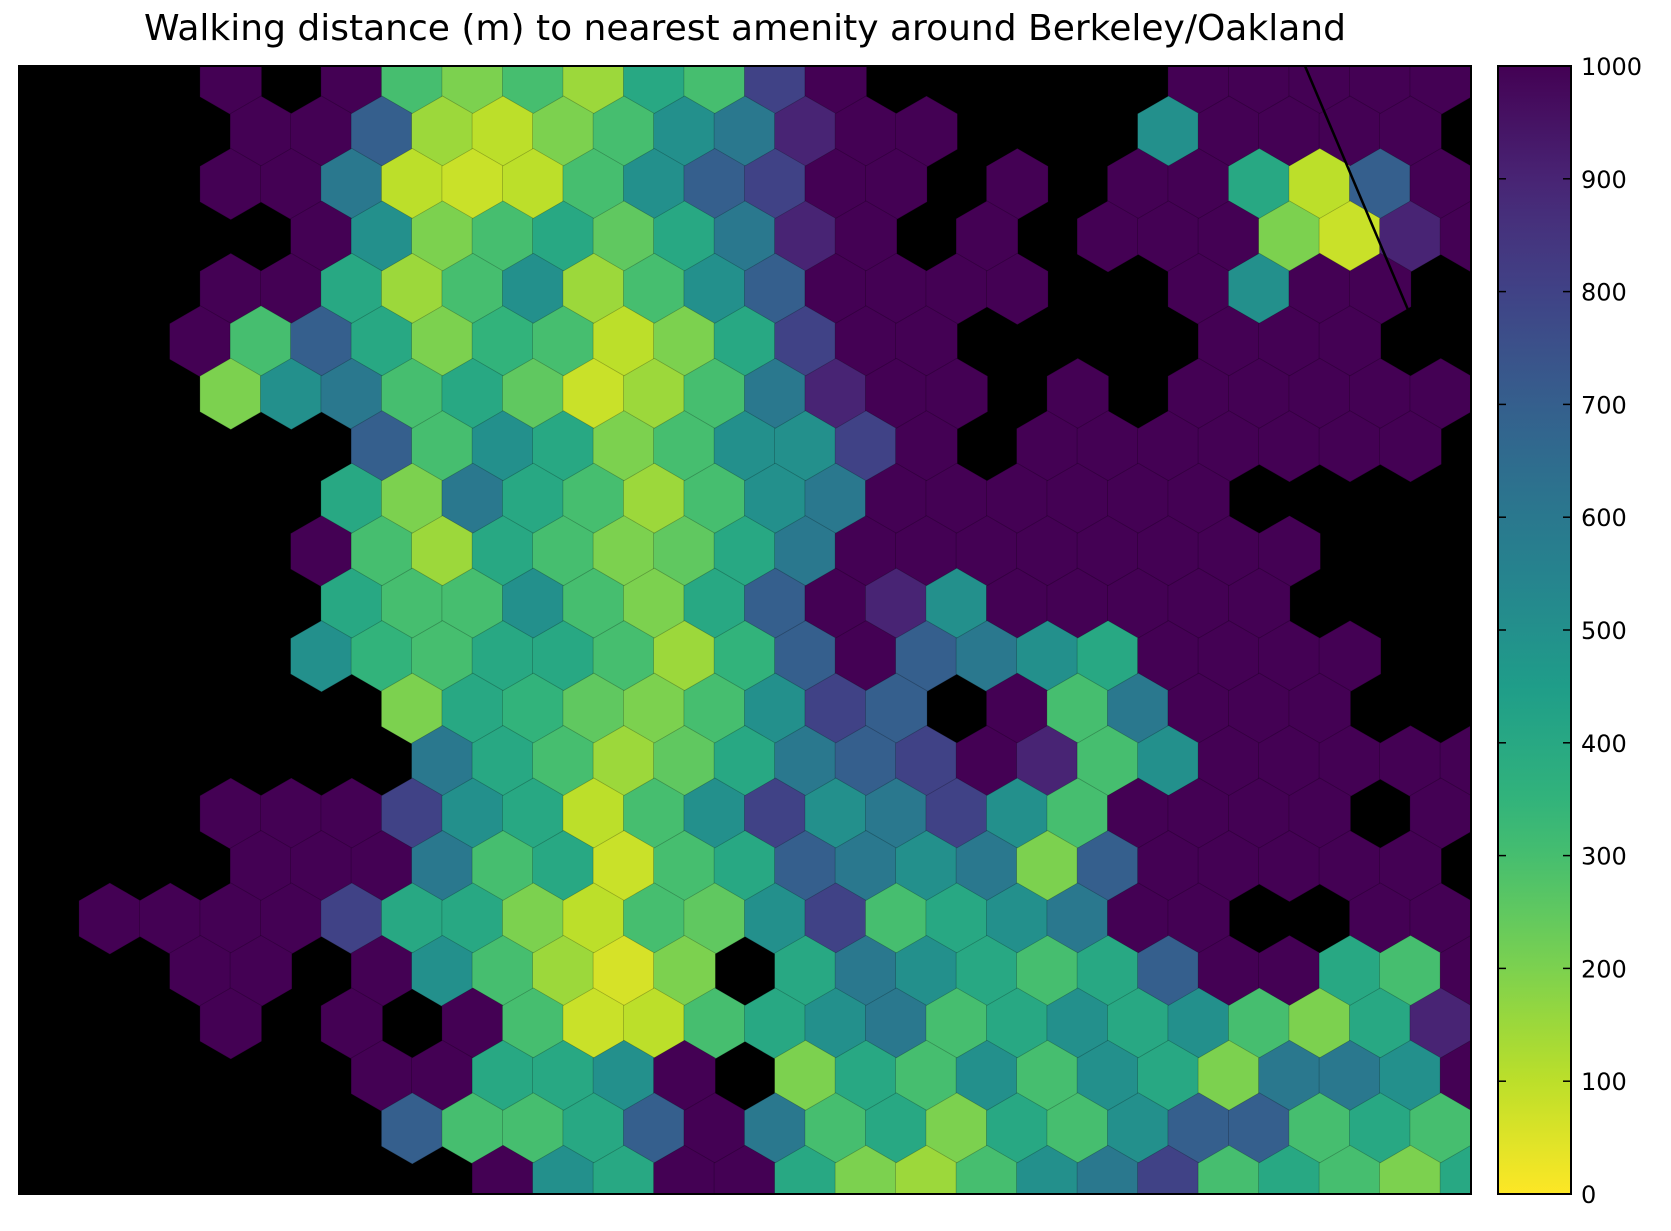  What do you see at coordinates (1588, 1195) in the screenshot?
I see `colorbar-tick-label: 0` at bounding box center [1588, 1195].